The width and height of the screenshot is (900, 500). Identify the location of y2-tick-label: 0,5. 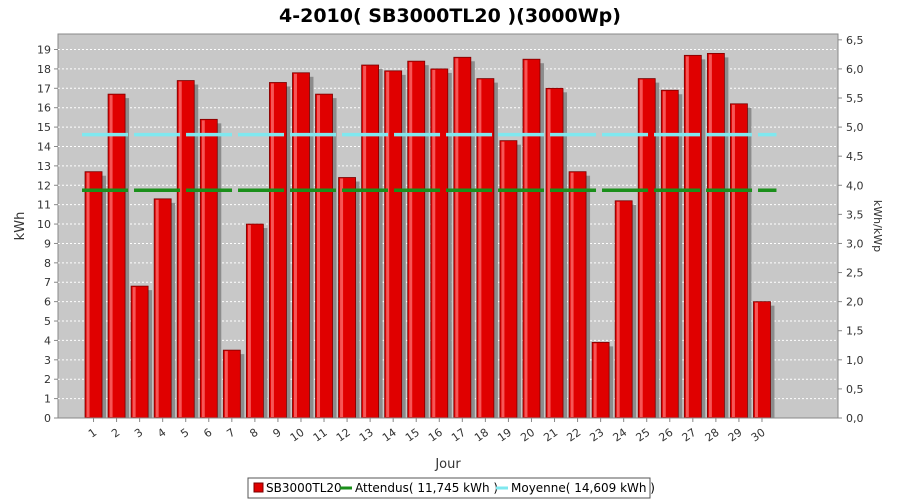
(855, 389).